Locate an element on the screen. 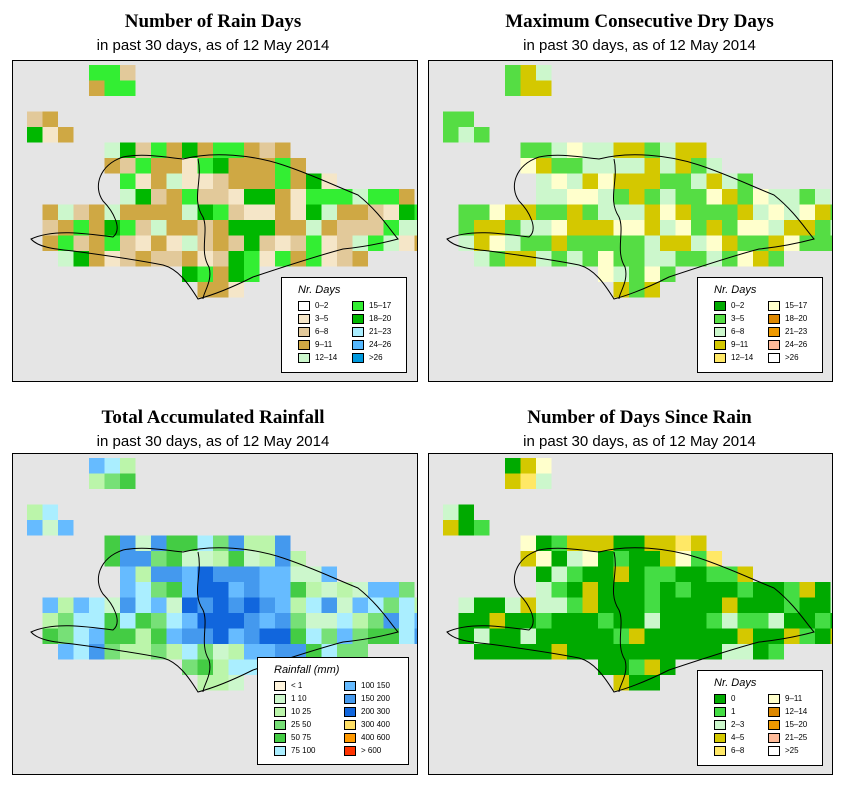 Image resolution: width=853 pixels, height=793 pixels. island-outline is located at coordinates (630, 227).